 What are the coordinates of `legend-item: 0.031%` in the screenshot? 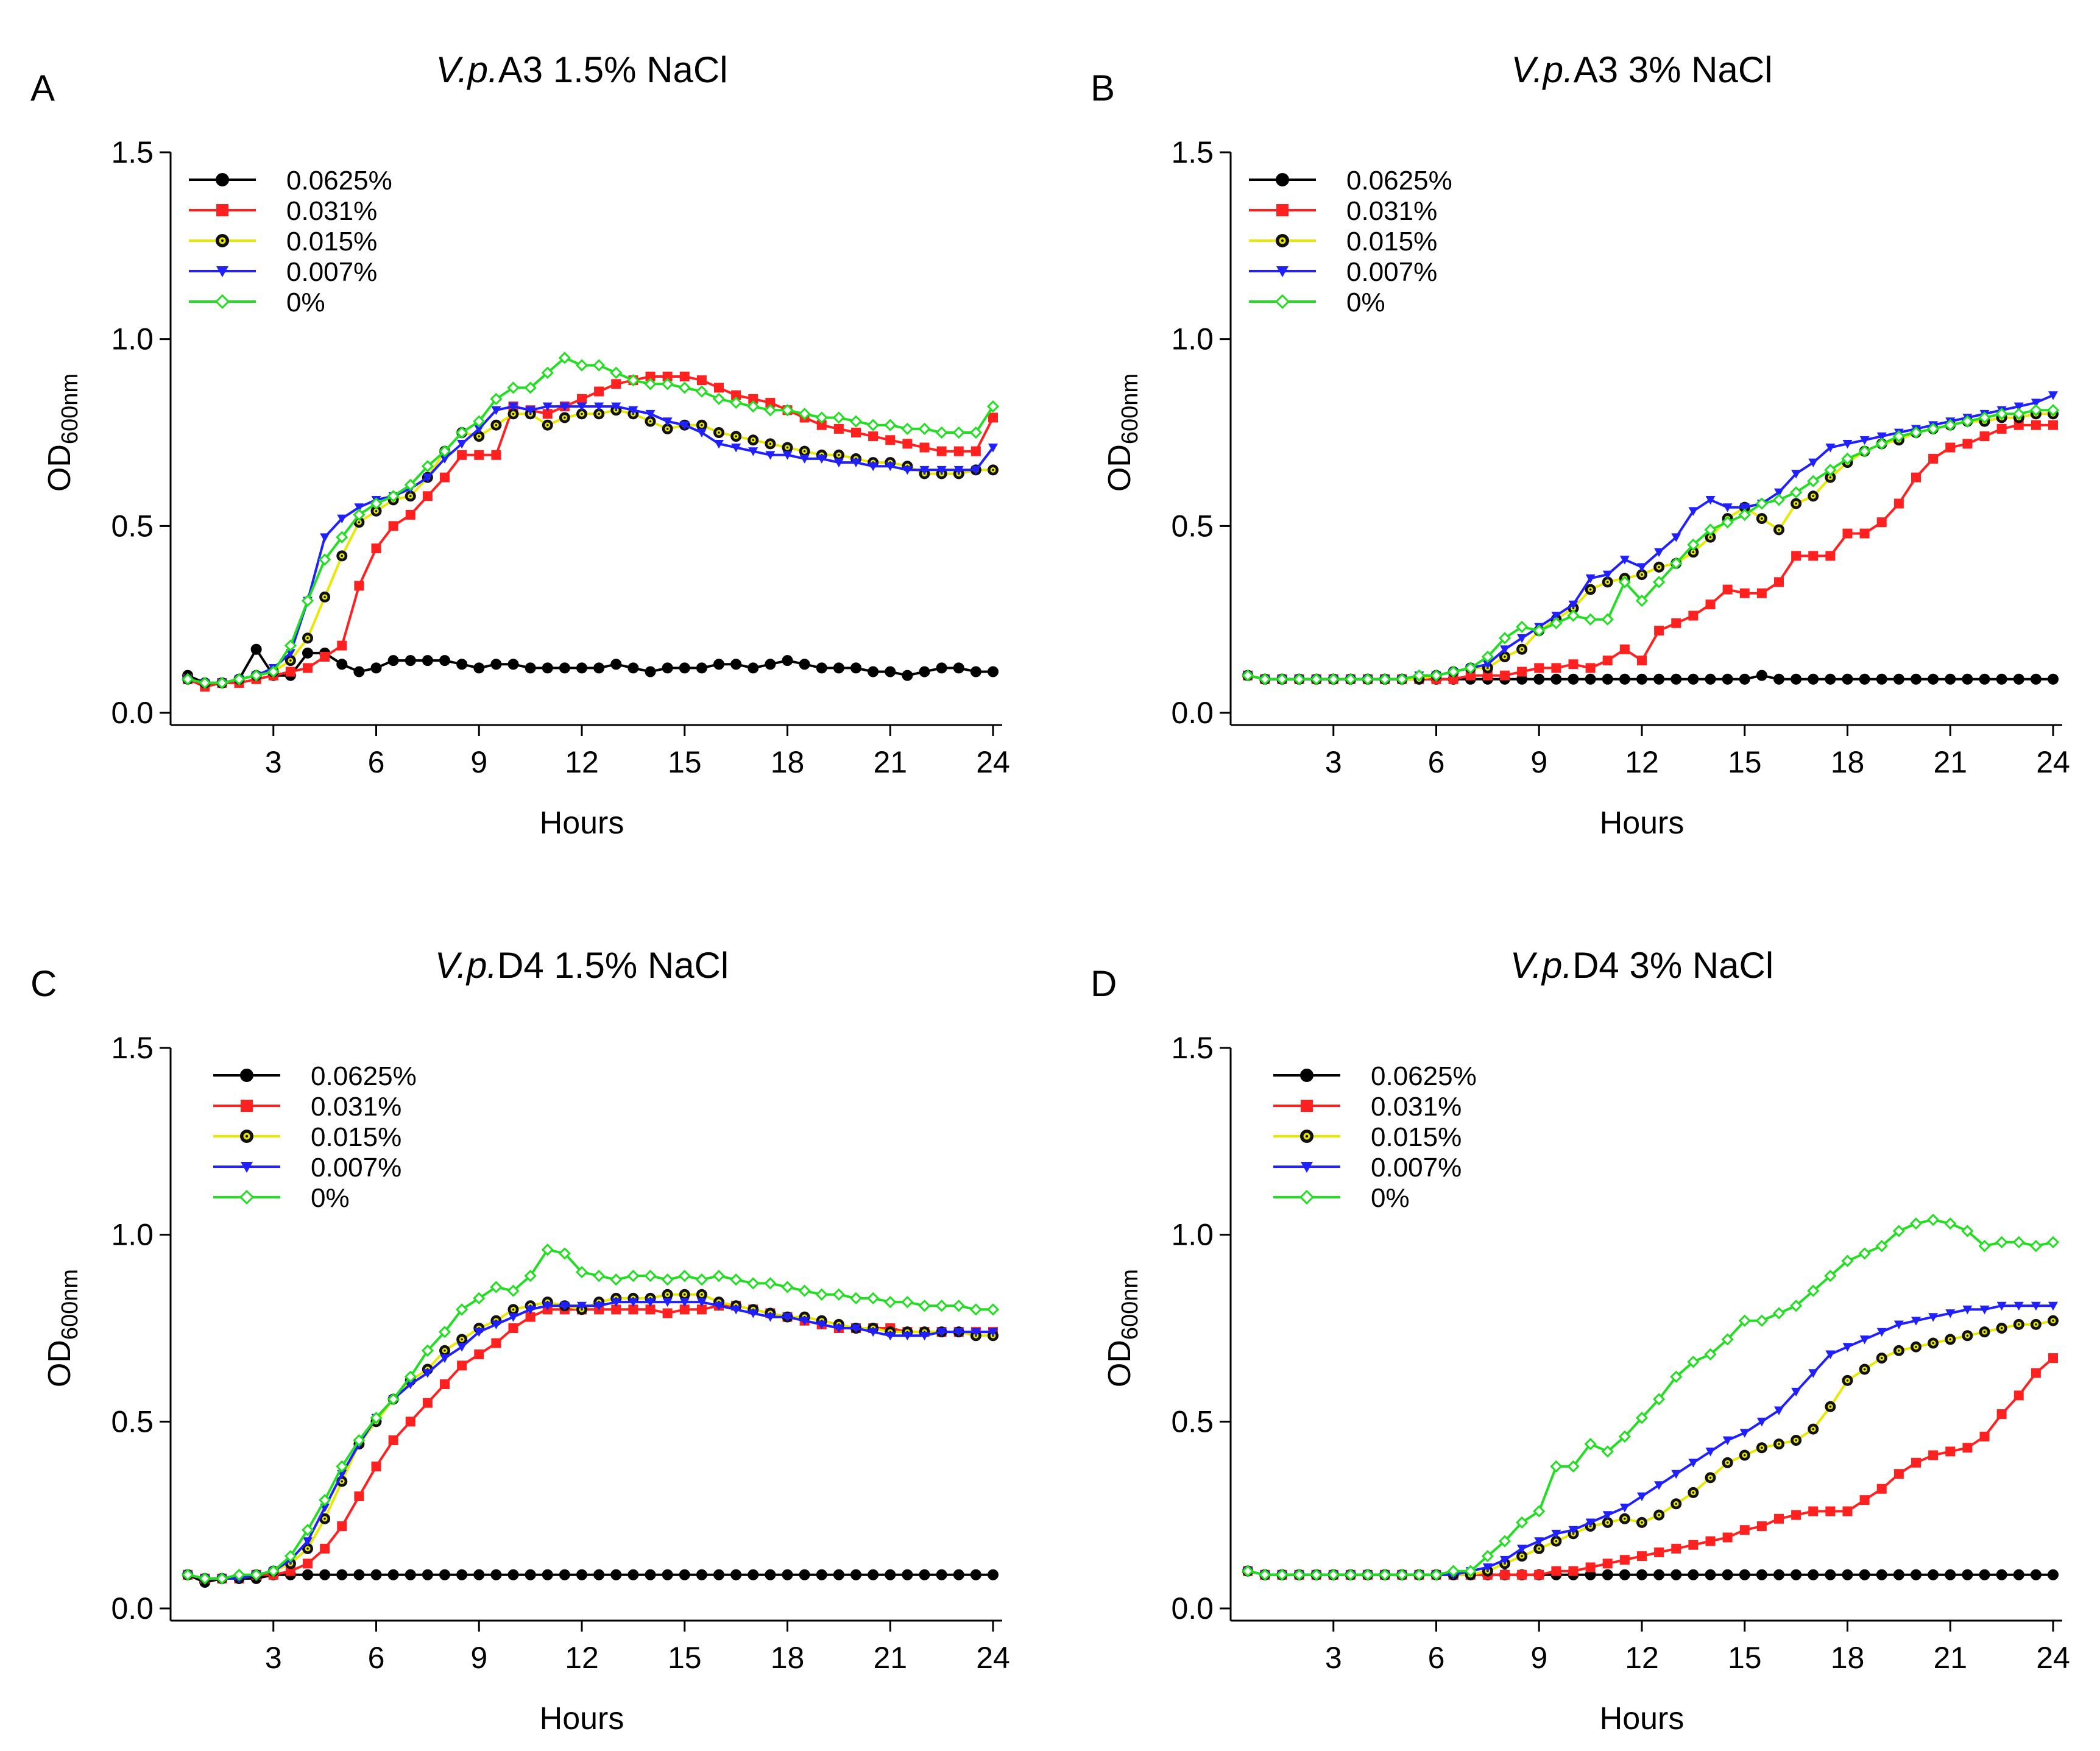 It's located at (1367, 1107).